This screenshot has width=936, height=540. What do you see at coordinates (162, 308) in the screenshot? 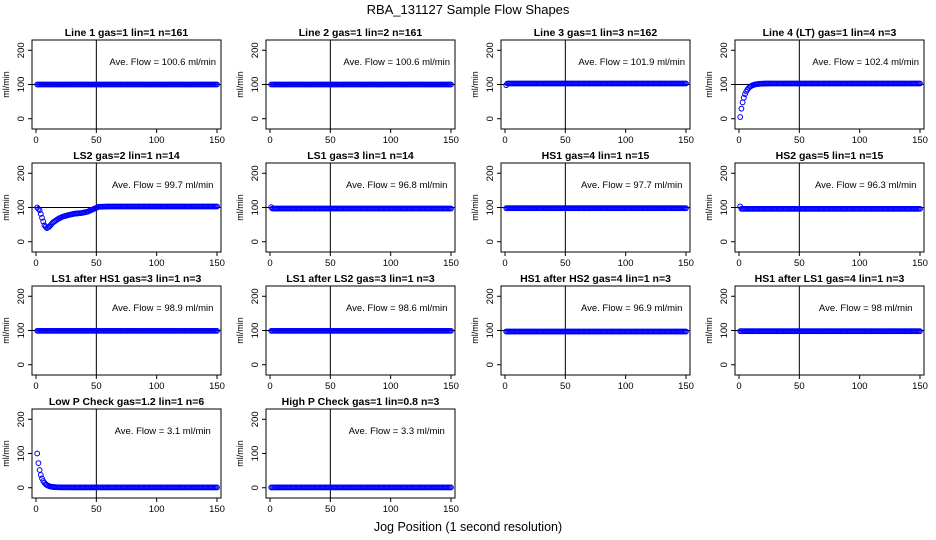
I see `average-flow-annotation: Ave. Flow = 98.9 ml/min` at bounding box center [162, 308].